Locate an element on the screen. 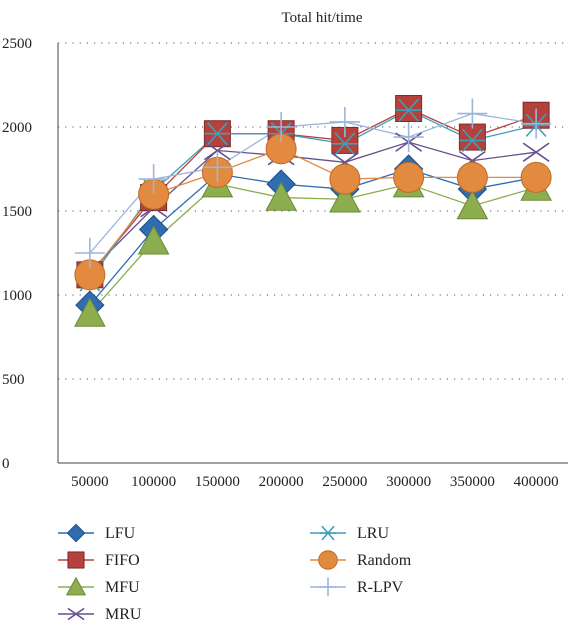 The width and height of the screenshot is (584, 628). legend: LFU FIFO MFU MRU LRU Random R-LPV is located at coordinates (235, 573).